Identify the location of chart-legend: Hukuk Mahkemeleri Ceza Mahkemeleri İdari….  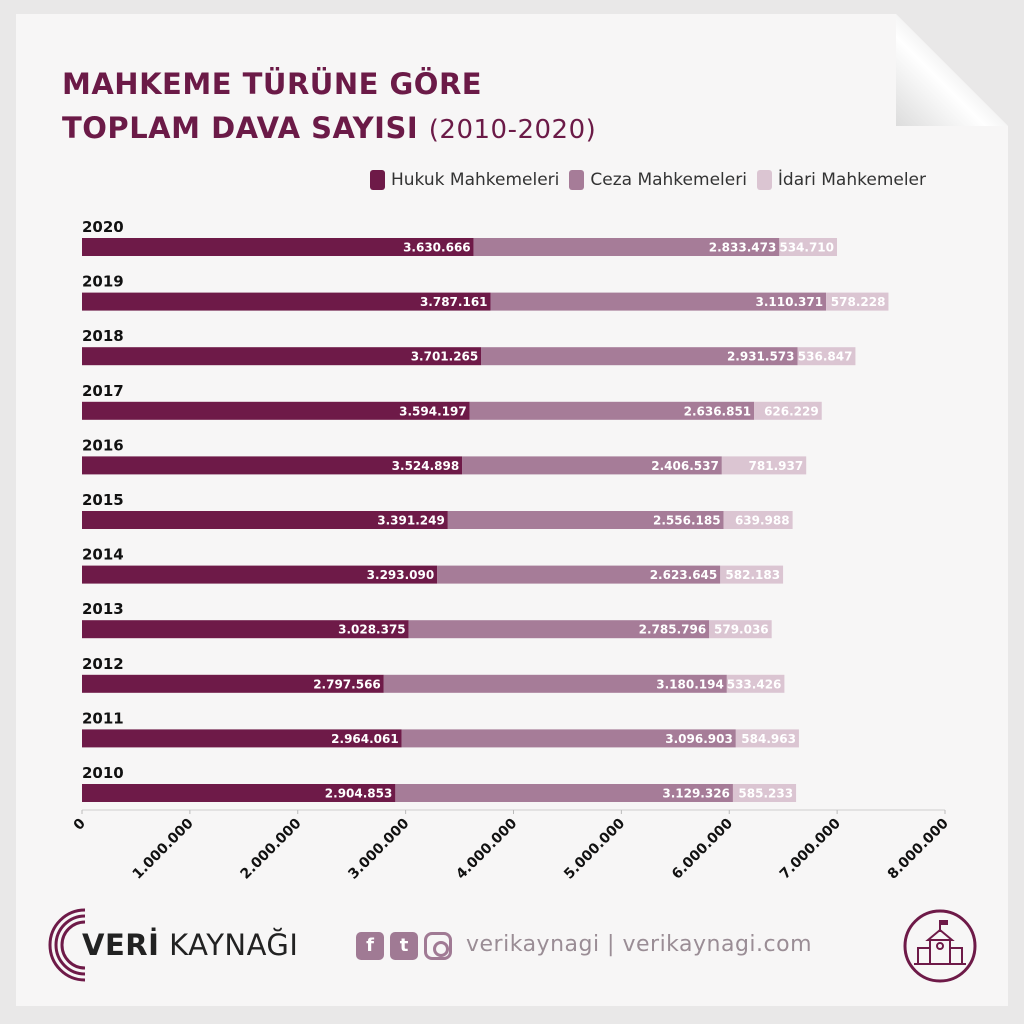
(665, 180).